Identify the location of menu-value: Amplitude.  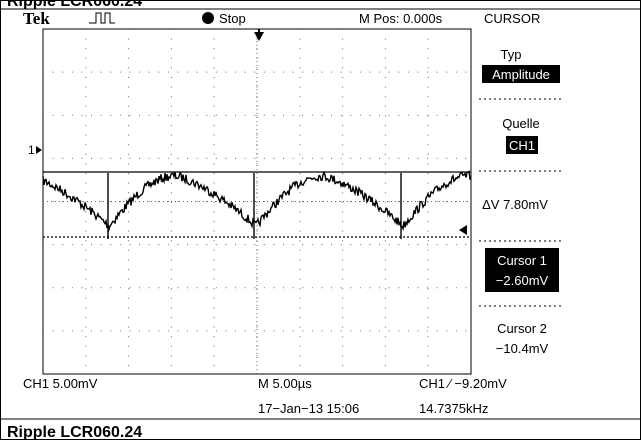
(521, 74).